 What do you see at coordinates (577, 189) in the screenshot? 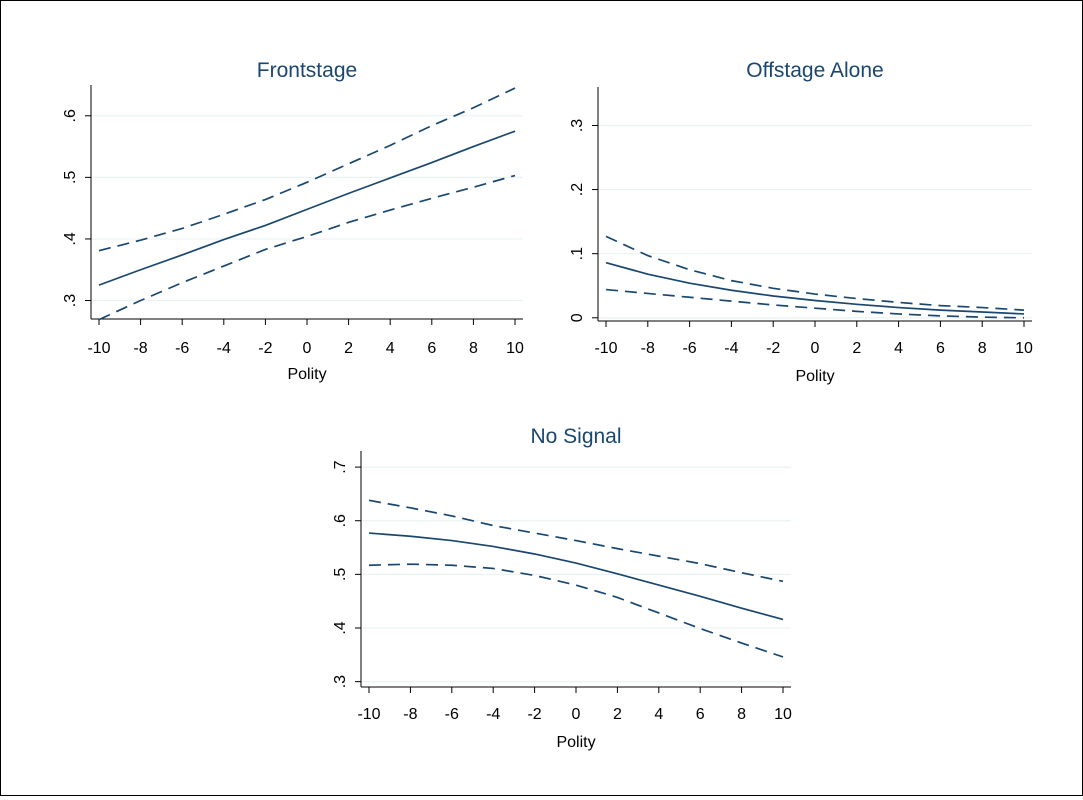
I see `y-tick-label: .2` at bounding box center [577, 189].